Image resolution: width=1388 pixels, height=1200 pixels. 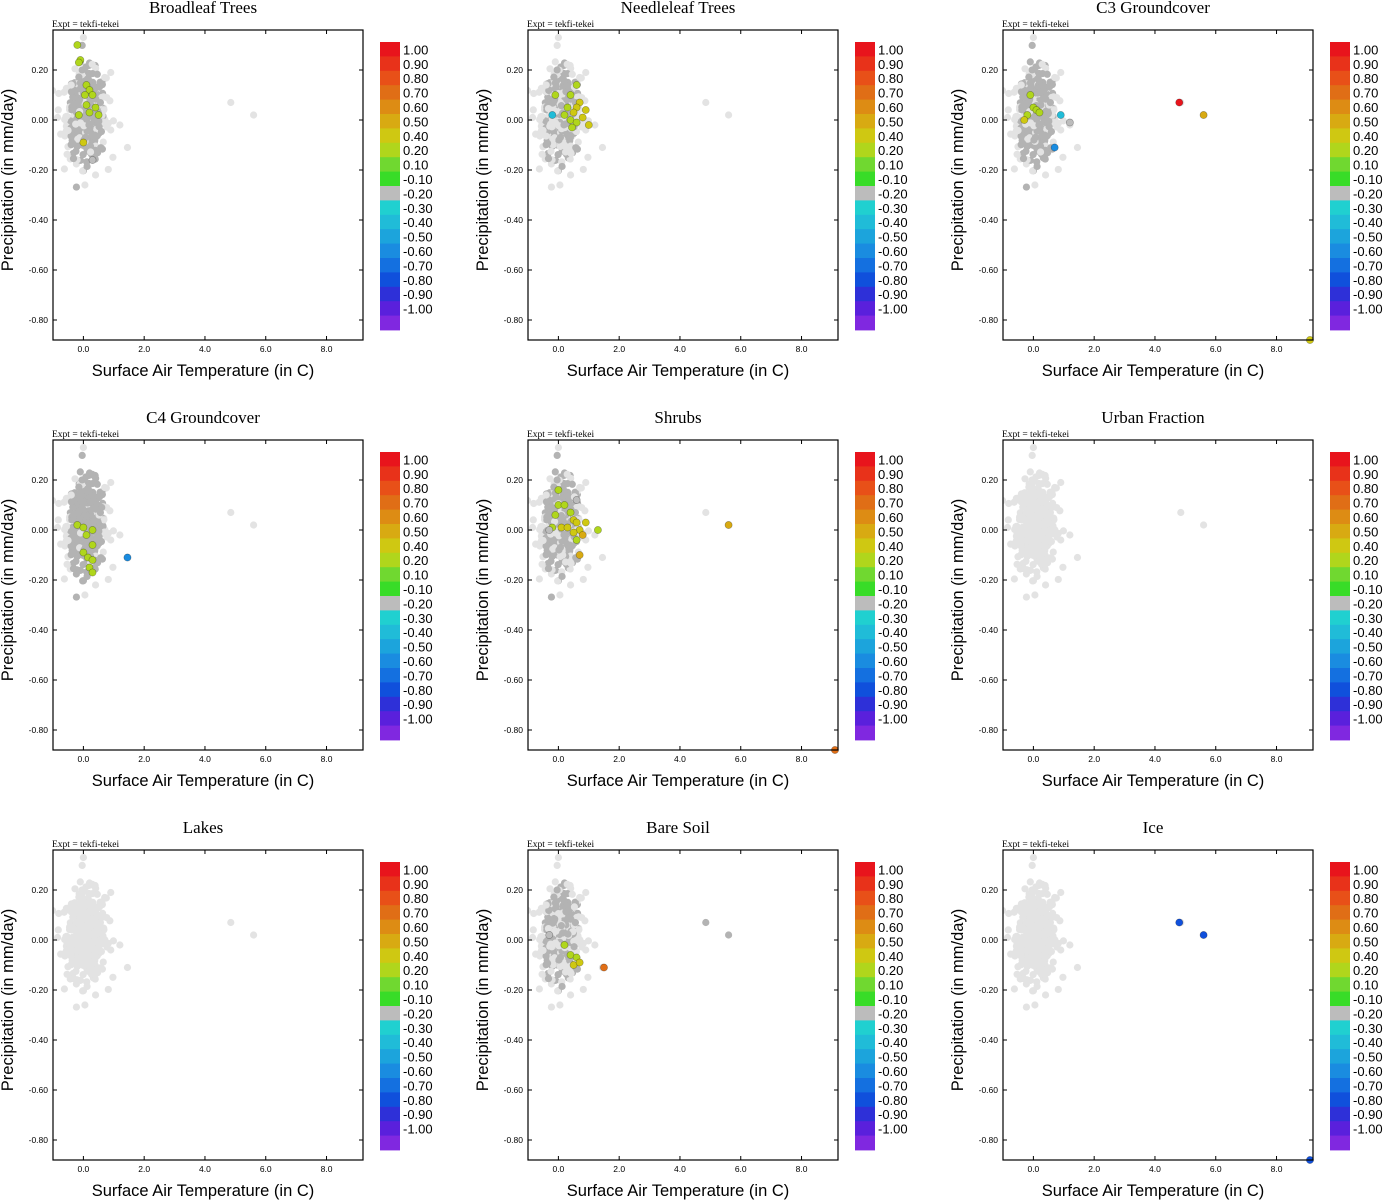 I want to click on colorbar-label: -0.40, so click(x=1368, y=632).